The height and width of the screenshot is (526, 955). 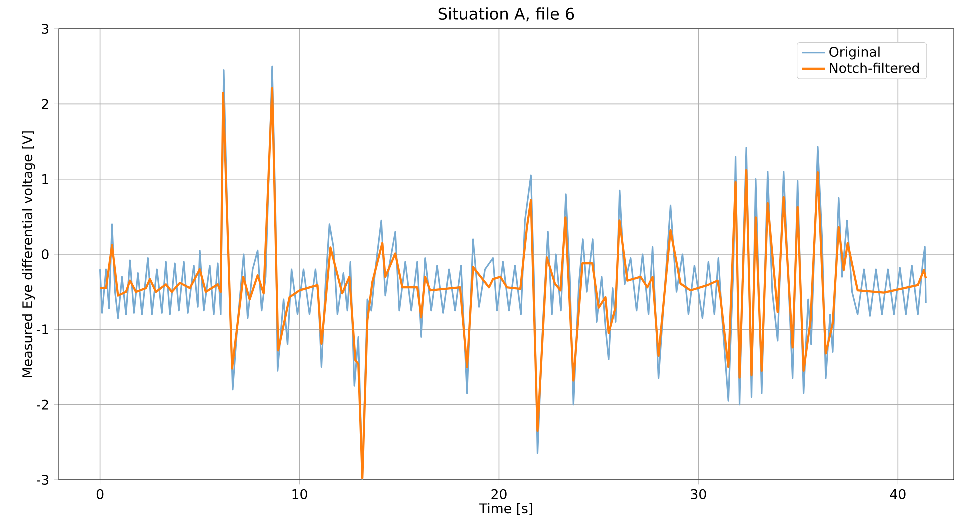 What do you see at coordinates (29, 255) in the screenshot?
I see `y-axis-title: Measured Eye differential voltage [V]` at bounding box center [29, 255].